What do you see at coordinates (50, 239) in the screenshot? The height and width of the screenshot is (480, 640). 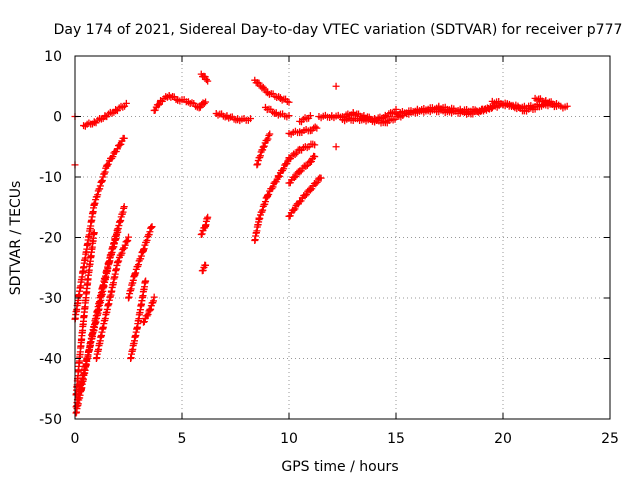 I see `y-tick-label: -20` at bounding box center [50, 239].